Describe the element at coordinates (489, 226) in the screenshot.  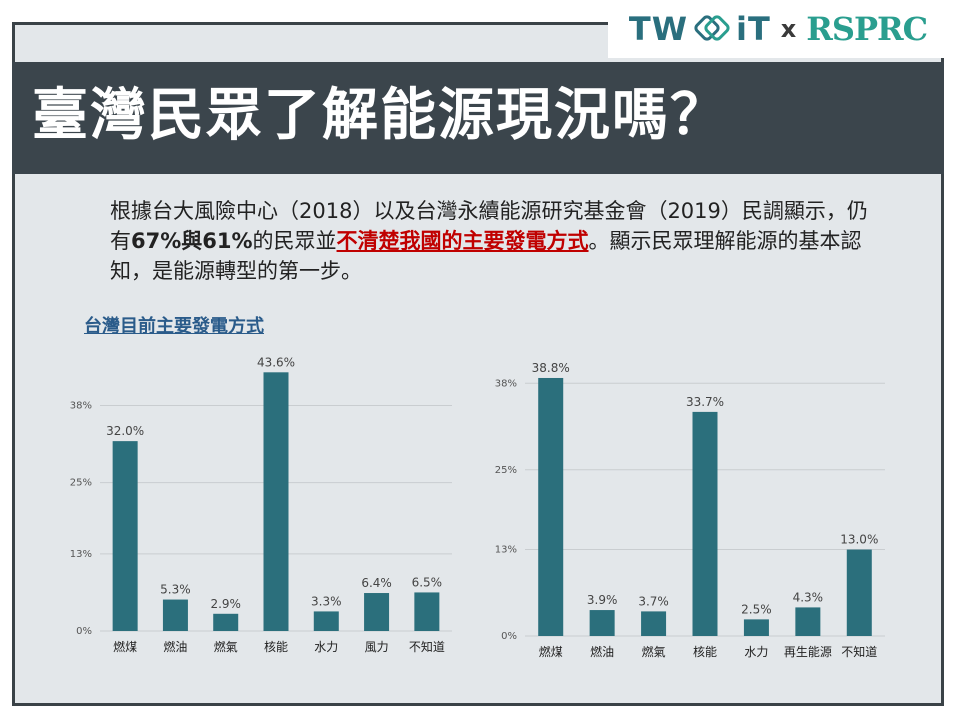
I see `intro-text-1: 根據台大風險中心（2018）以及台灣永續能源研究基金會（2019）民調顯示，仍有` at that location.